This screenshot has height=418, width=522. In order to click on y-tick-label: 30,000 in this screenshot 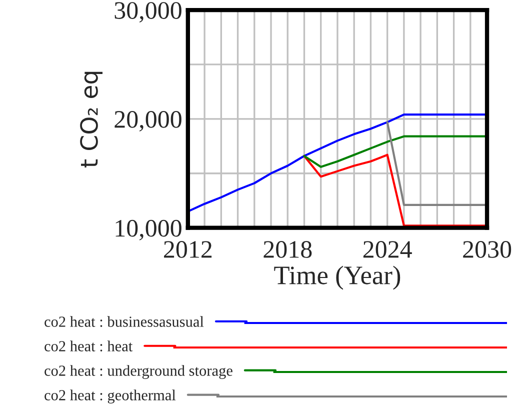, I will do `click(148, 12)`.